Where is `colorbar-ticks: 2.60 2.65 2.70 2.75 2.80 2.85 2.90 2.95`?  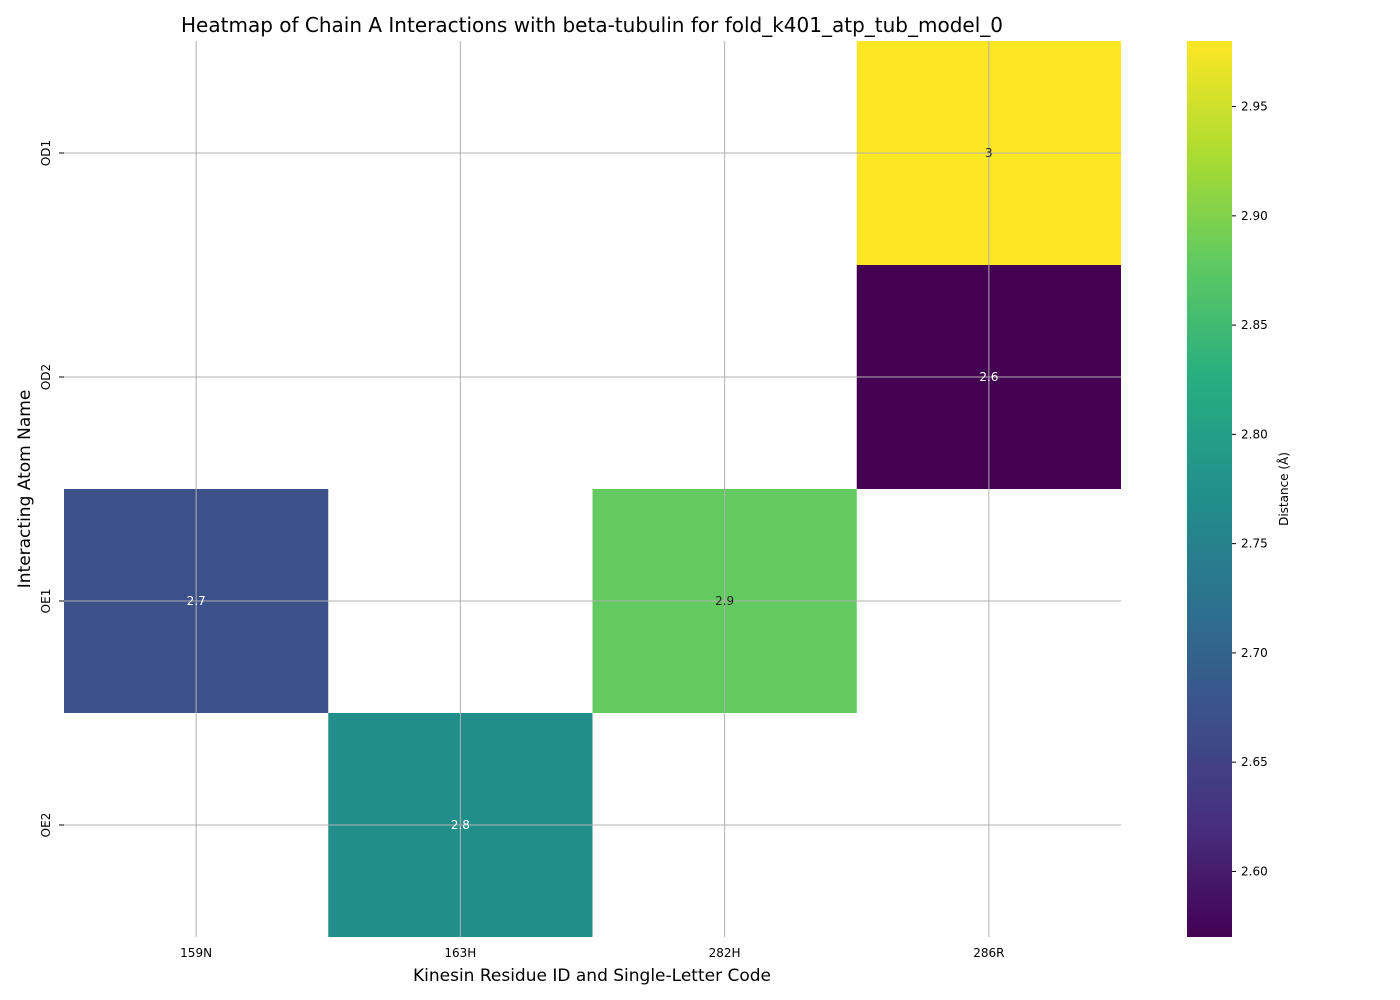 colorbar-ticks: 2.60 2.65 2.70 2.75 2.80 2.85 2.90 2.95 is located at coordinates (1250, 489).